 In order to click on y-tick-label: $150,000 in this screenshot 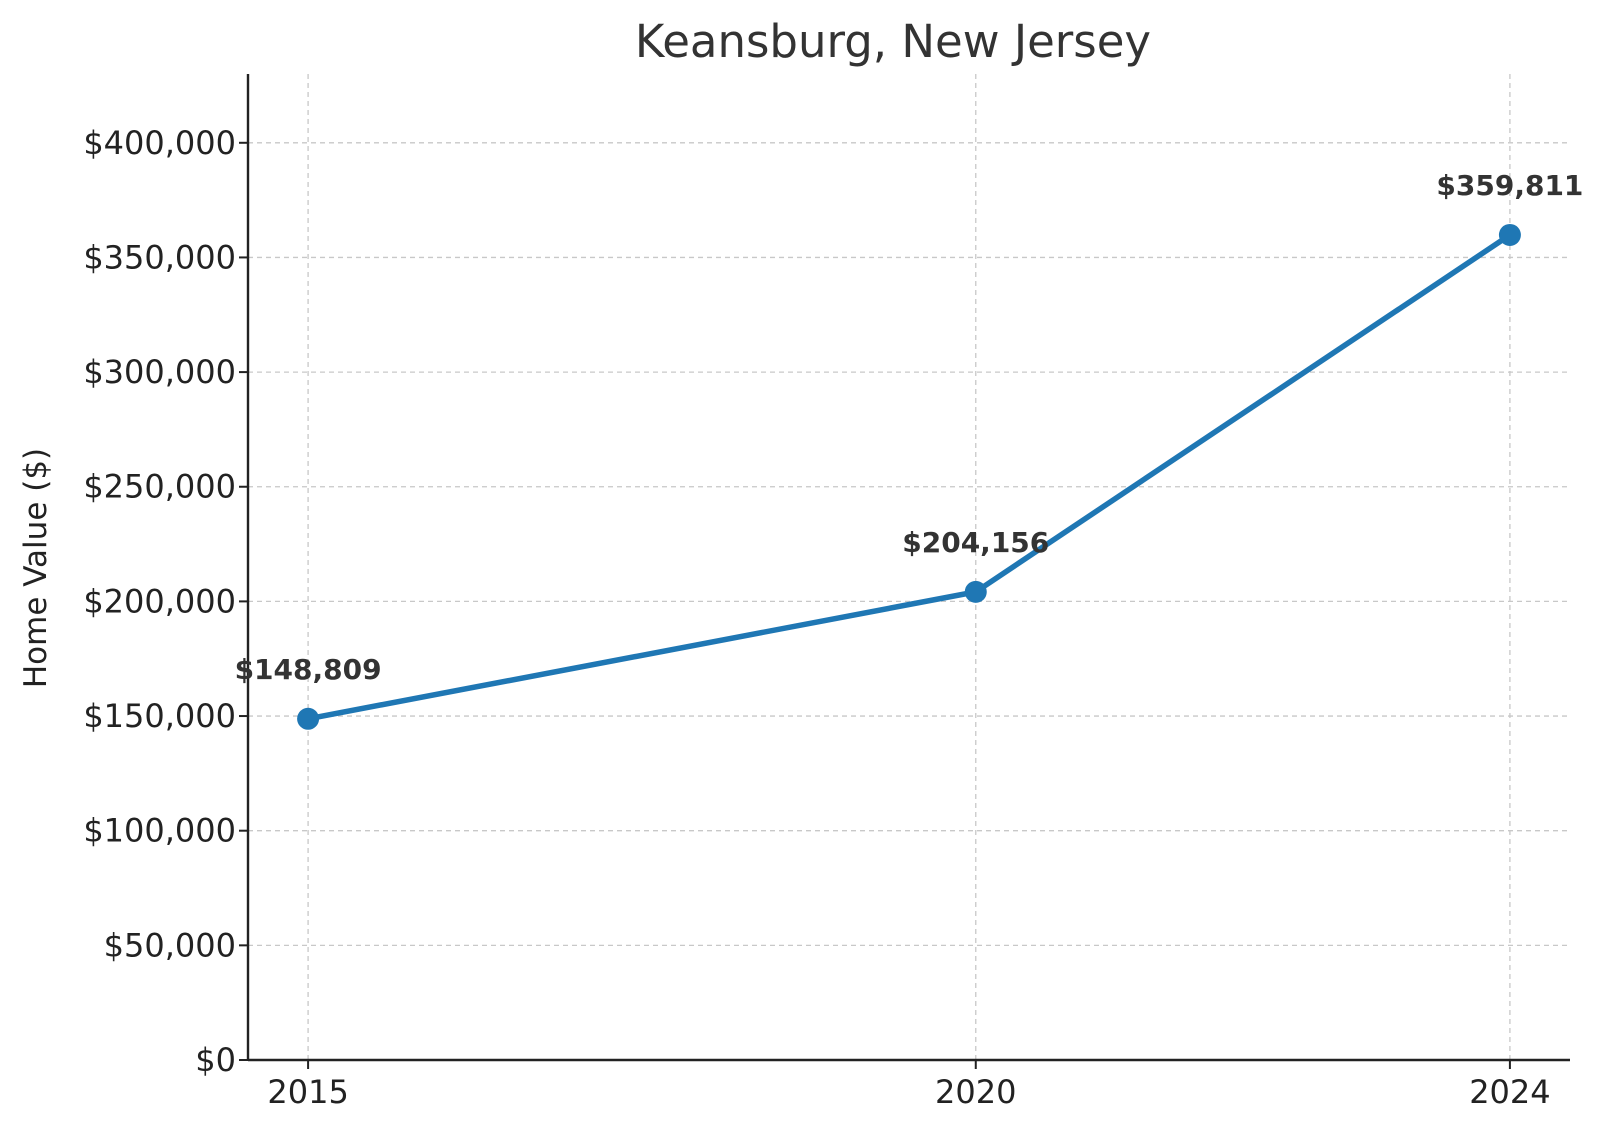, I will do `click(159, 716)`.